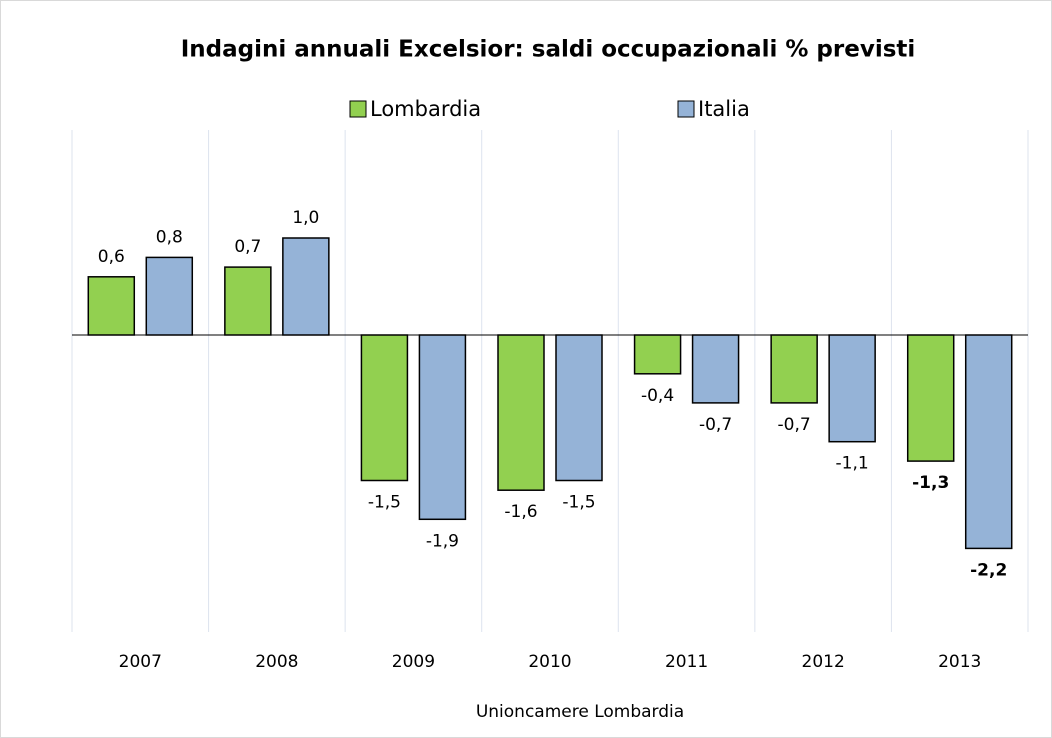 This screenshot has width=1052, height=738. I want to click on x-tick-label: 2008, so click(276, 662).